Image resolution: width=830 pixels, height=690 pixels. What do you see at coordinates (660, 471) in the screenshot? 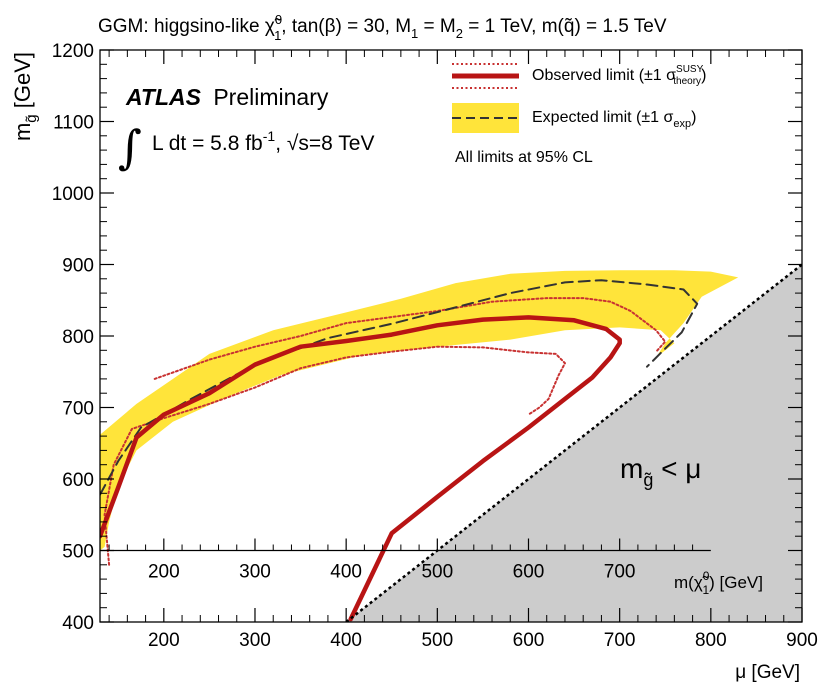
I see `excluded-region-label: mg̃ < μ` at bounding box center [660, 471].